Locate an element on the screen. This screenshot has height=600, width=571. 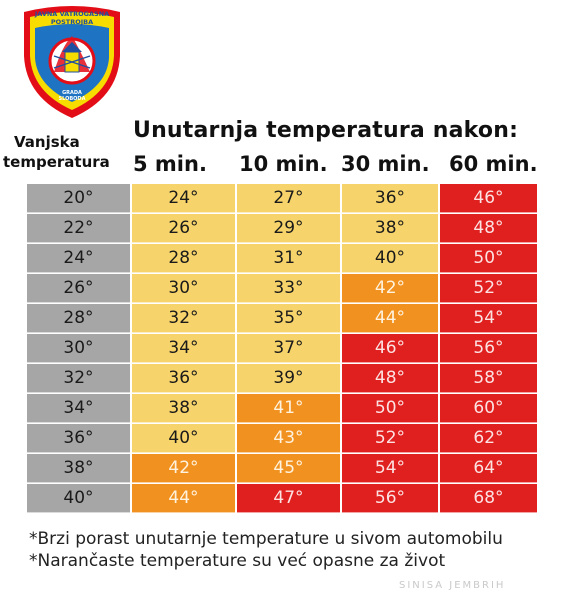
inside-temp-cell: 60° is located at coordinates (488, 408).